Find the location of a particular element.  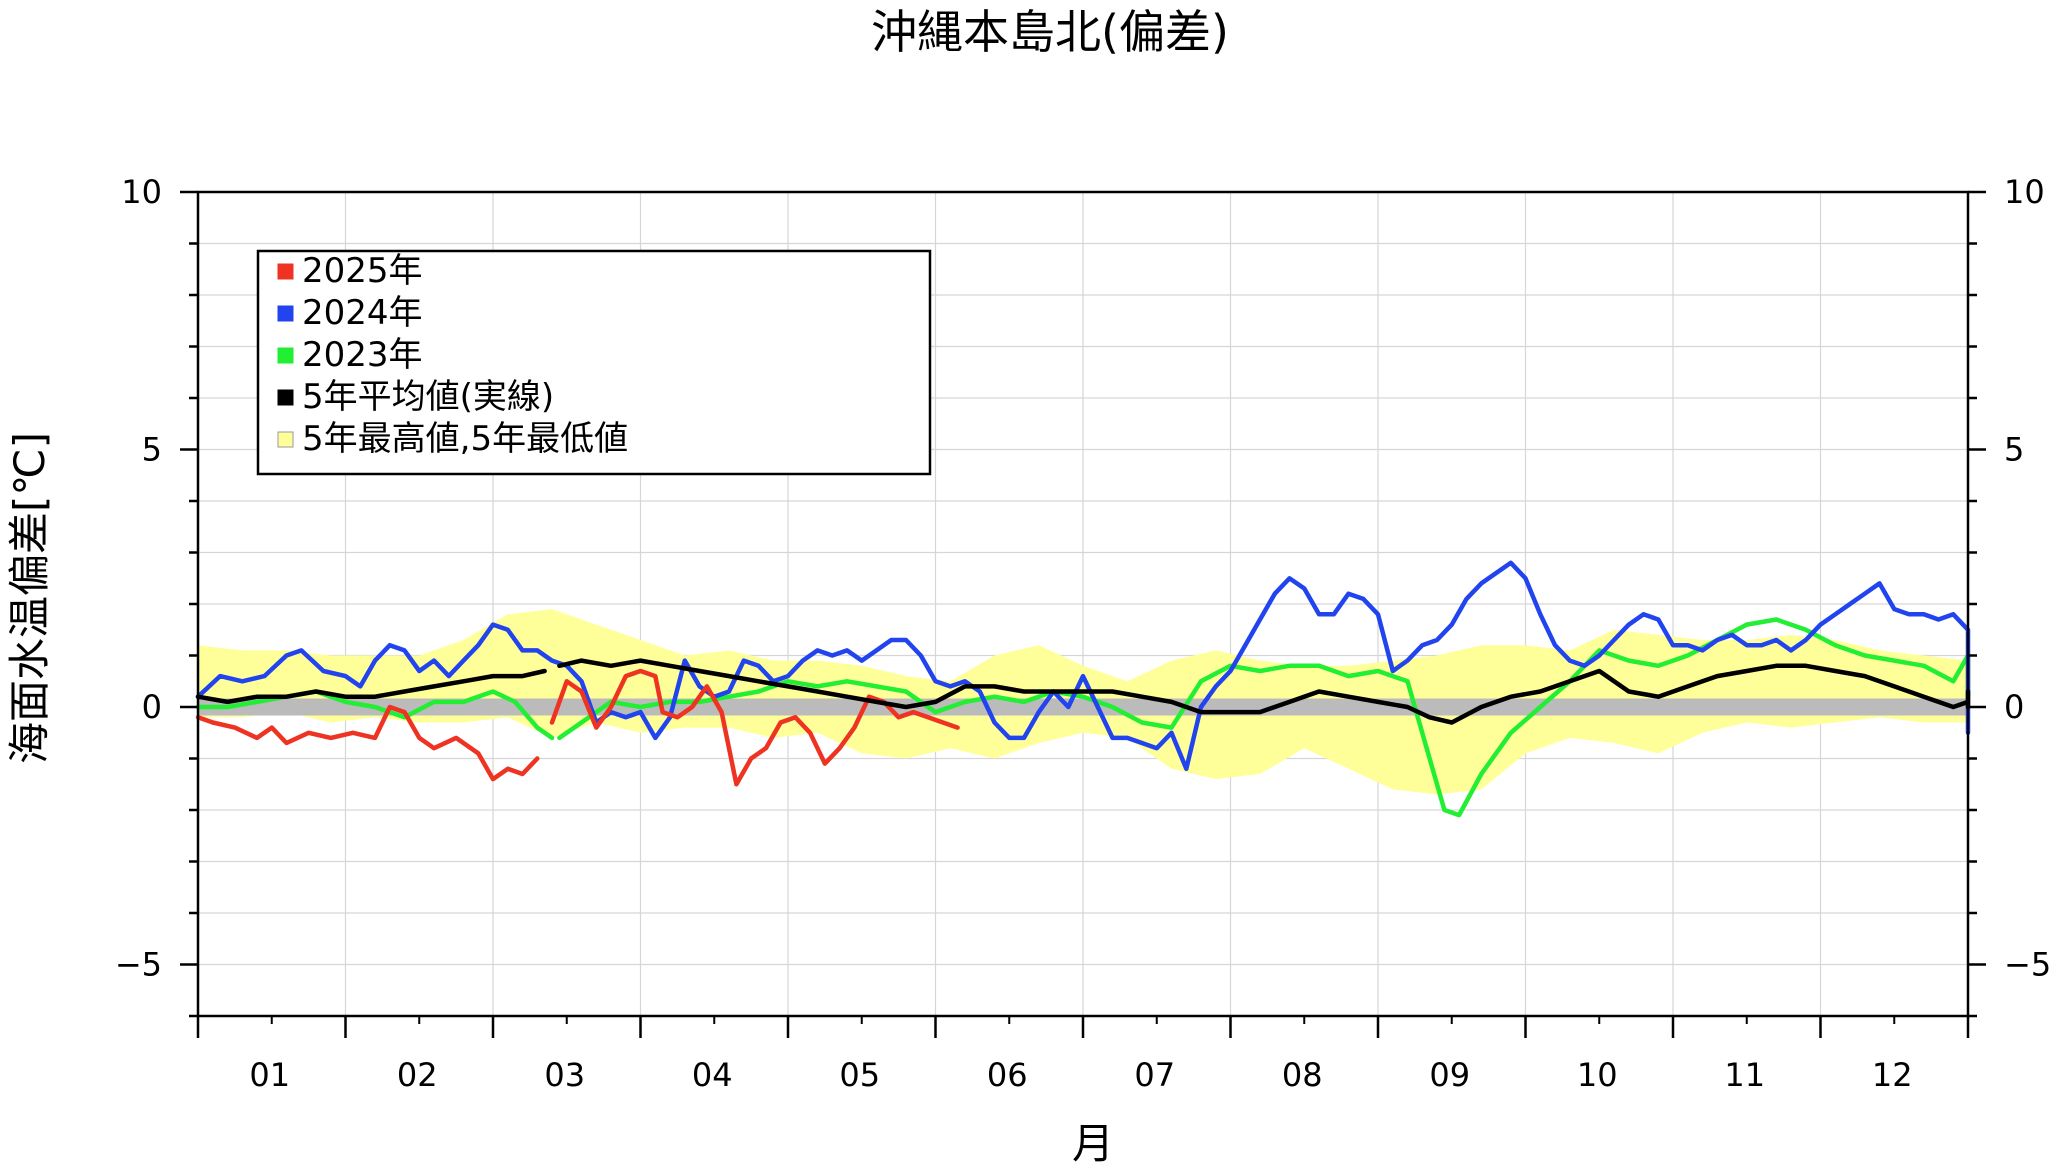

x-tick-label: 04 is located at coordinates (712, 1075).